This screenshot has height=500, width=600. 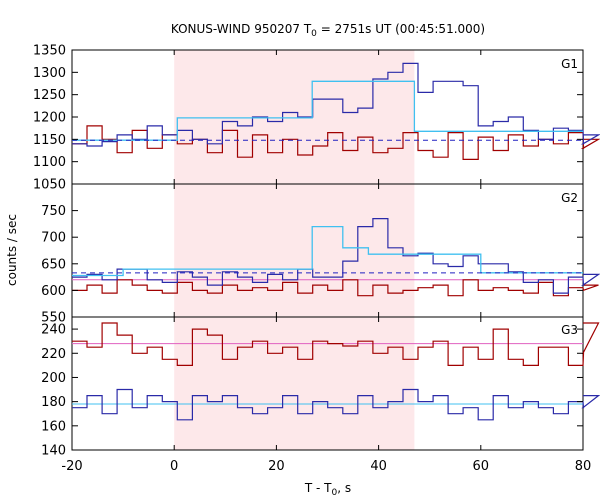 I want to click on panel-g3-blue-series, so click(x=336, y=404).